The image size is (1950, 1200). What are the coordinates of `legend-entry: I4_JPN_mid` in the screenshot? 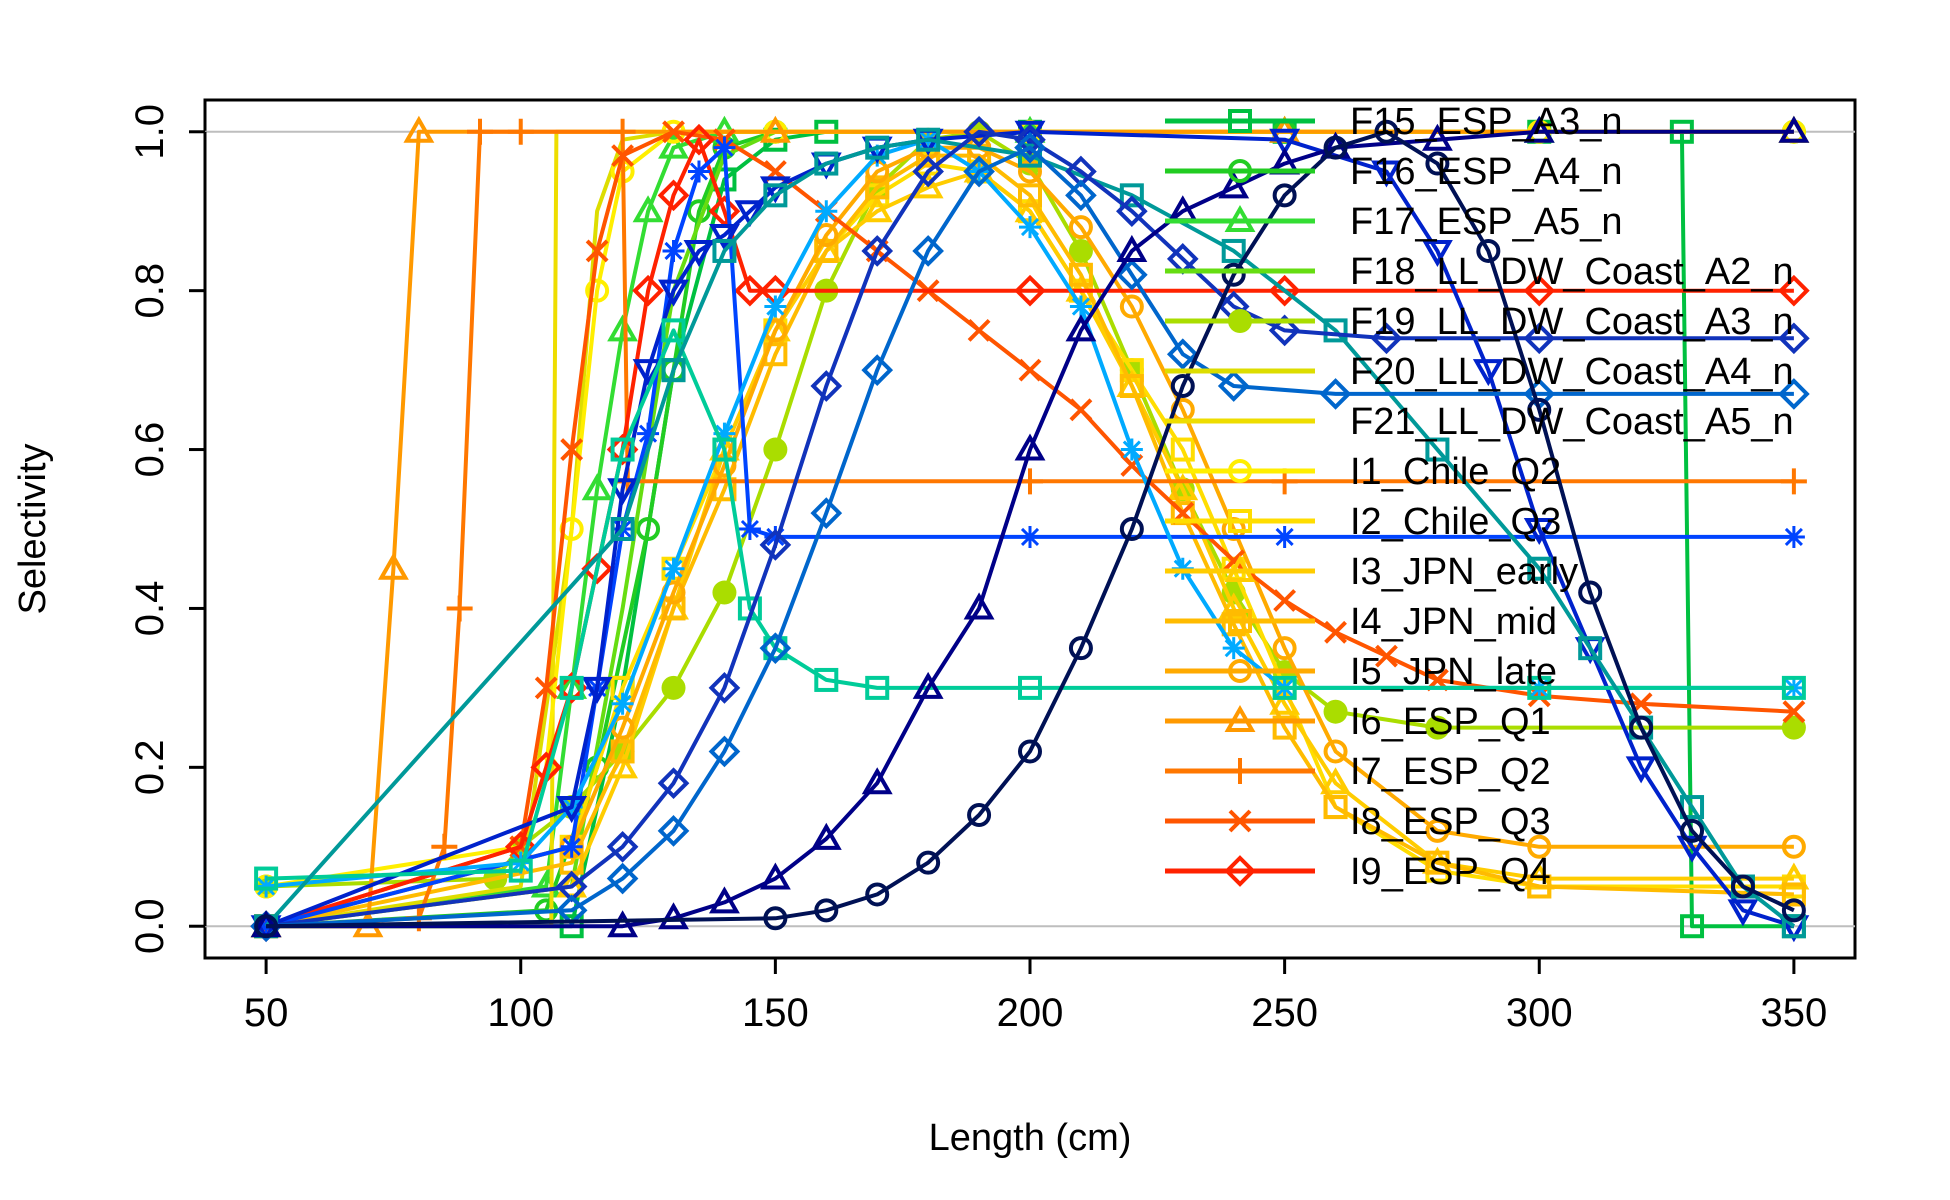 It's located at (1361, 622).